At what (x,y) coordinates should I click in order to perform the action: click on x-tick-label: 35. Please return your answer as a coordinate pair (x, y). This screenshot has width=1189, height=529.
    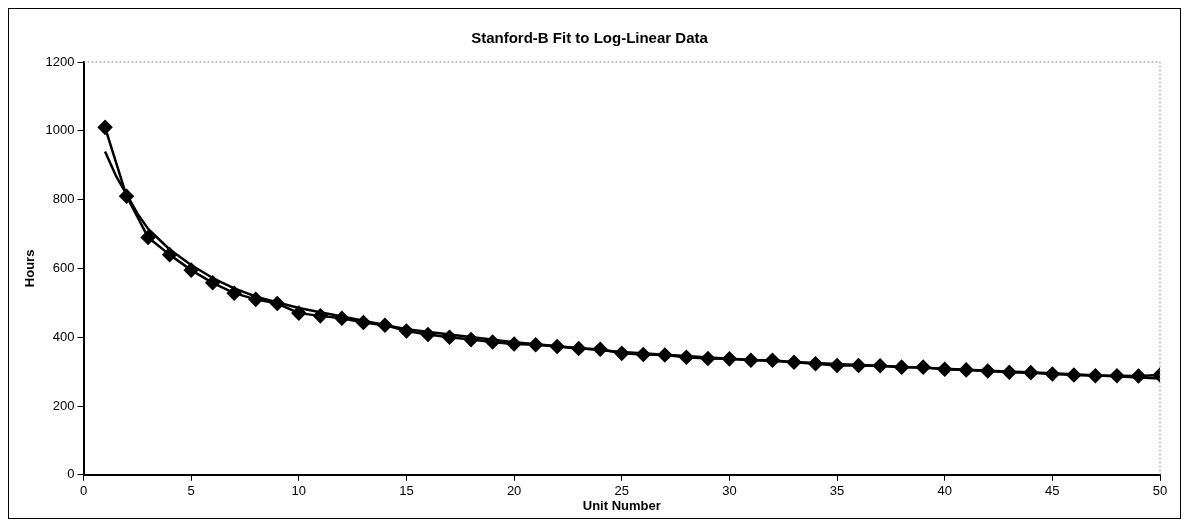
    Looking at the image, I should click on (837, 491).